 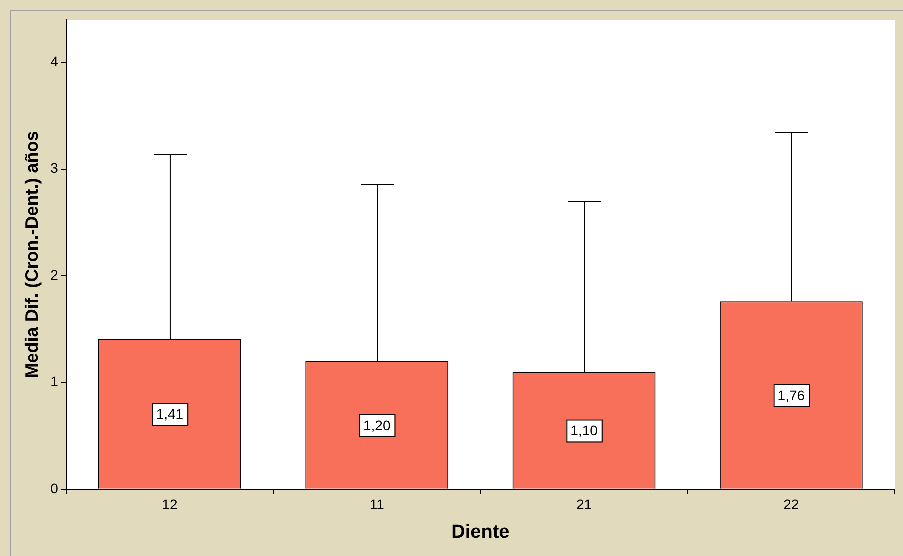 What do you see at coordinates (54, 488) in the screenshot?
I see `y-tick-label: 0` at bounding box center [54, 488].